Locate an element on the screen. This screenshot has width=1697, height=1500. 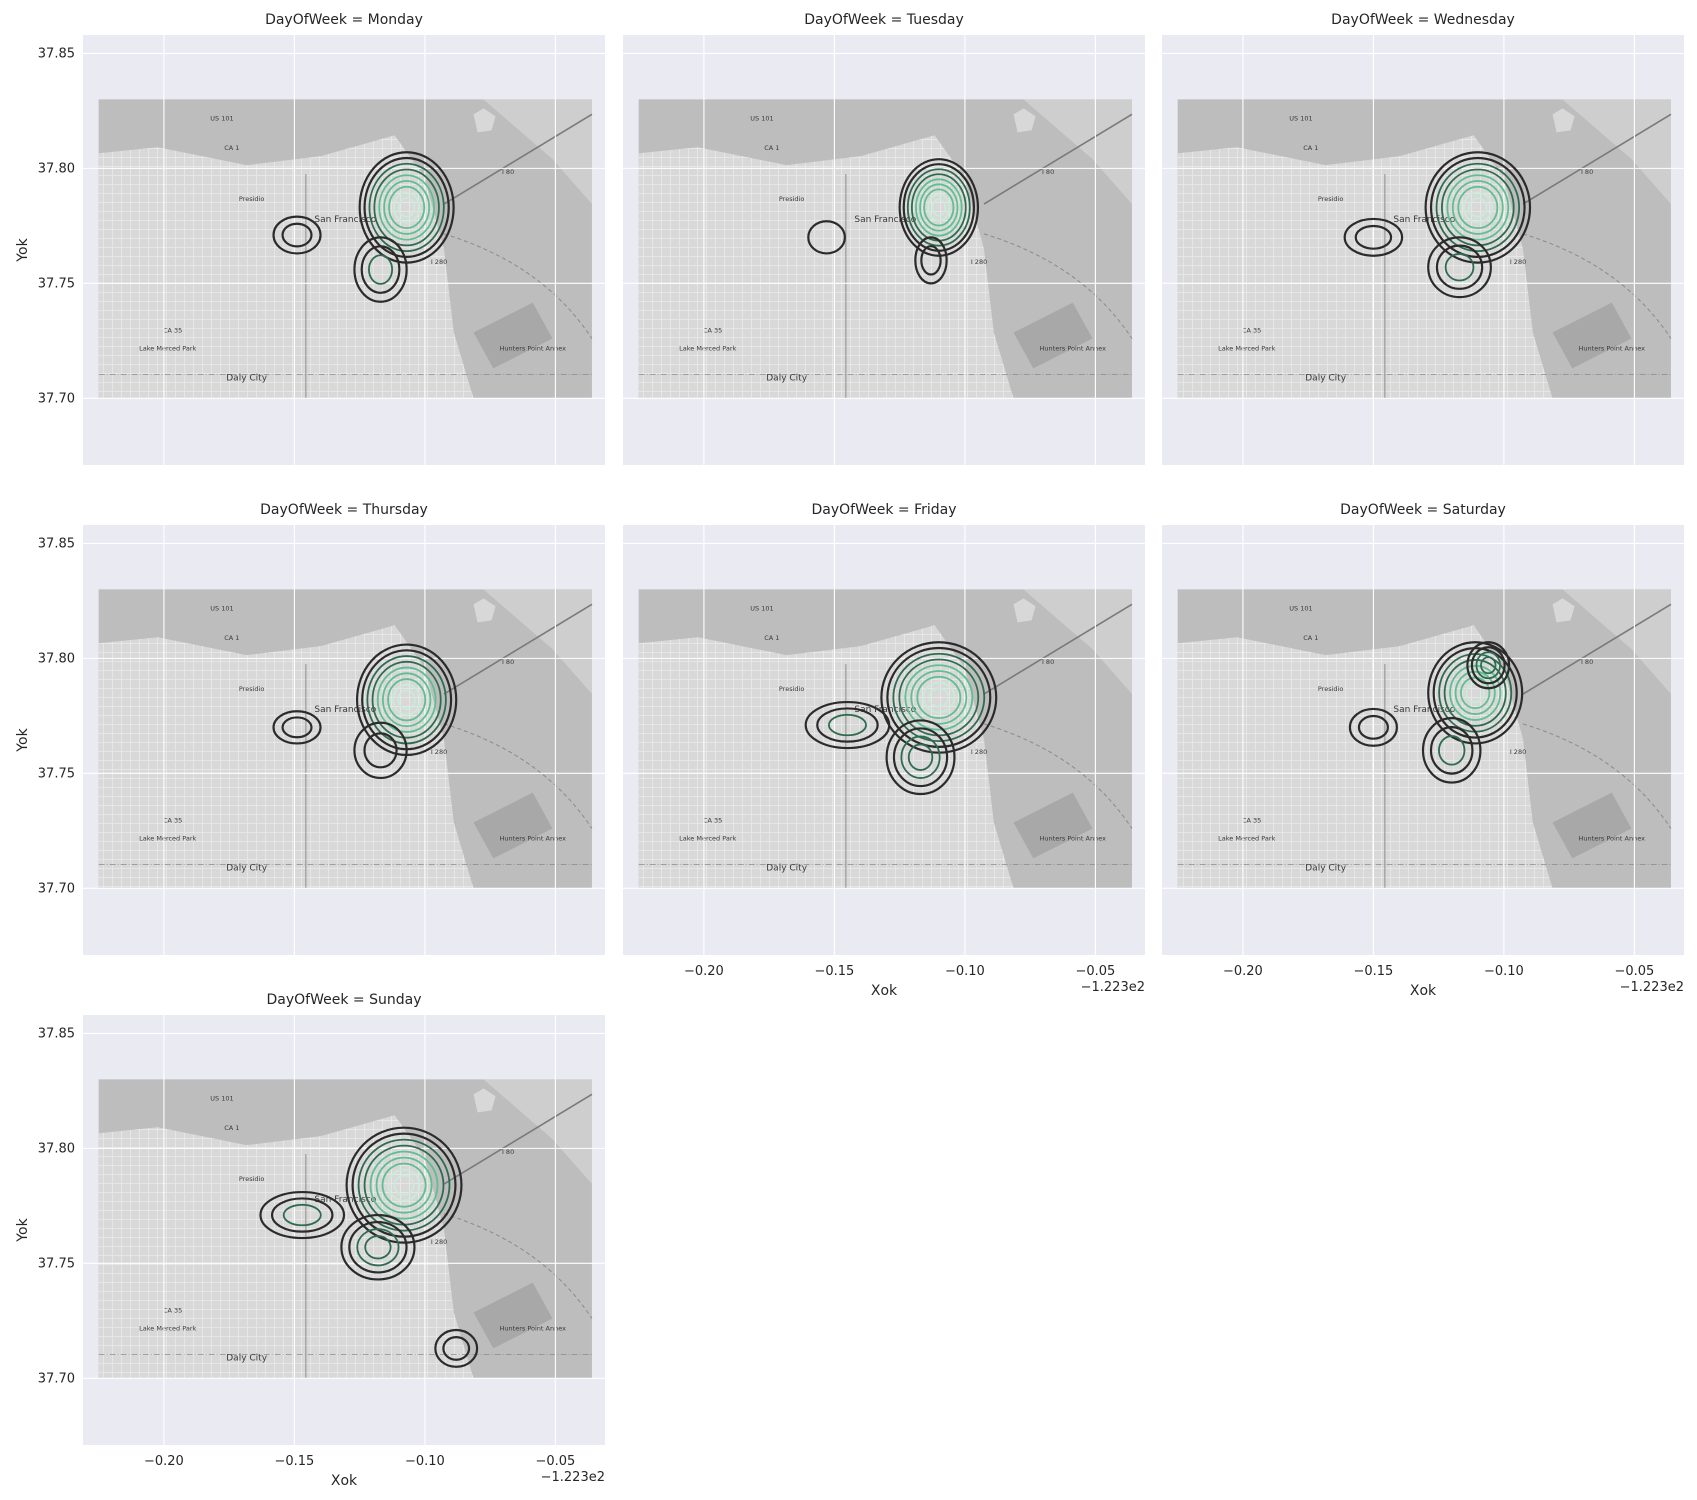
map-streets is located at coordinates (826, 757).